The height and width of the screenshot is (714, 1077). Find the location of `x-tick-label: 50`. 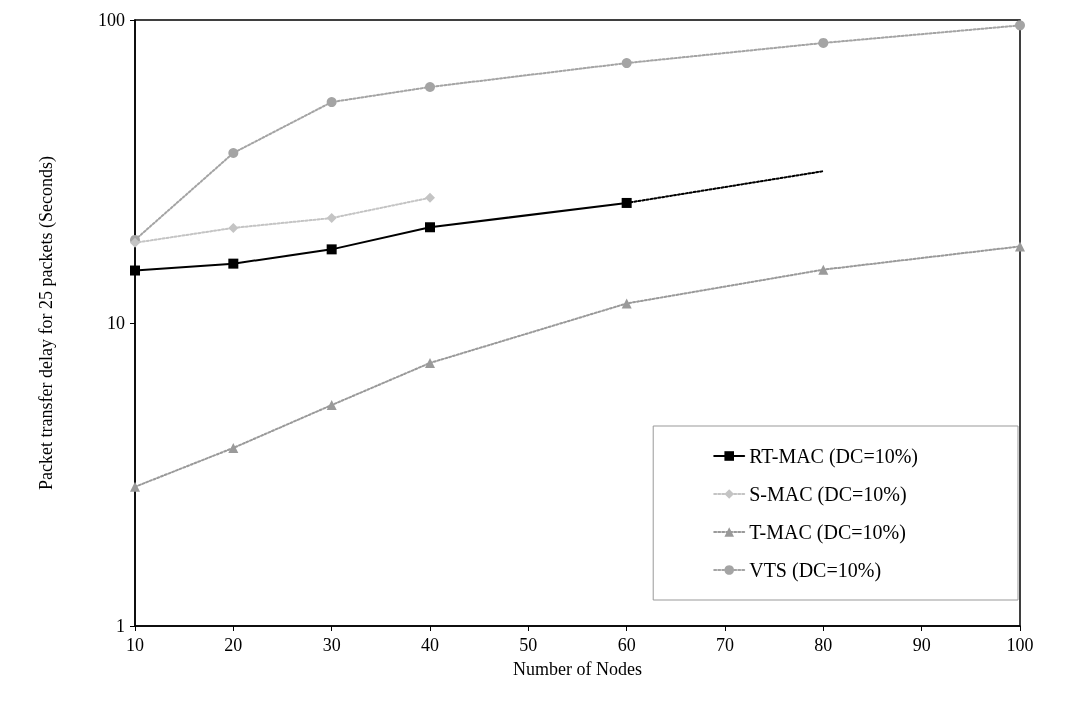

x-tick-label: 50 is located at coordinates (528, 645).